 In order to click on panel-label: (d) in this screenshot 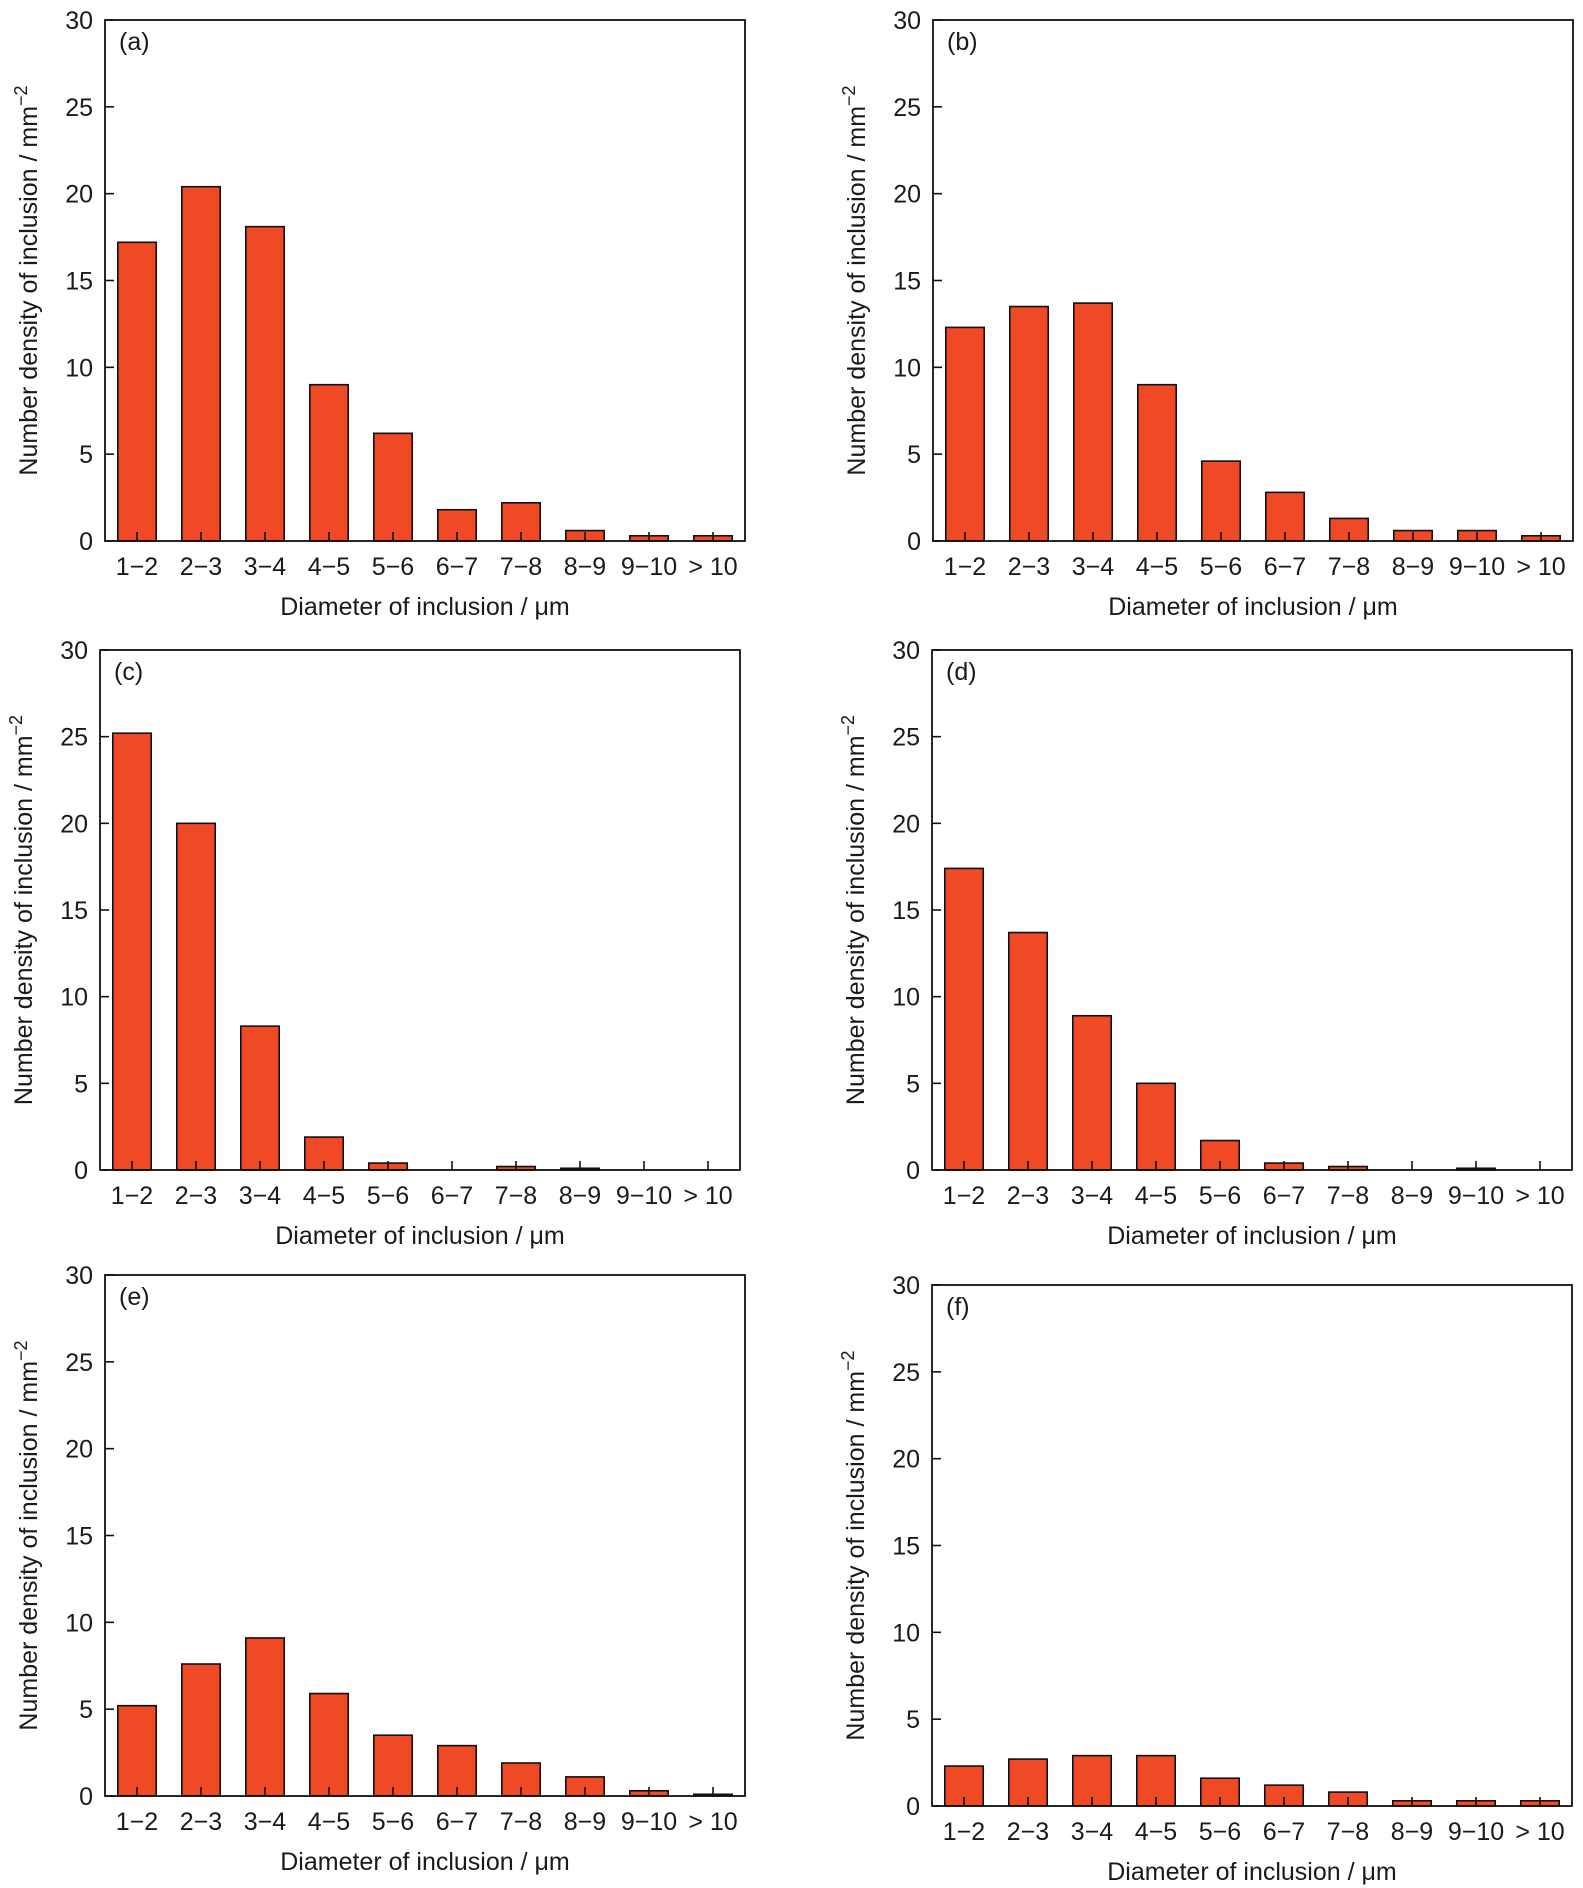, I will do `click(961, 672)`.